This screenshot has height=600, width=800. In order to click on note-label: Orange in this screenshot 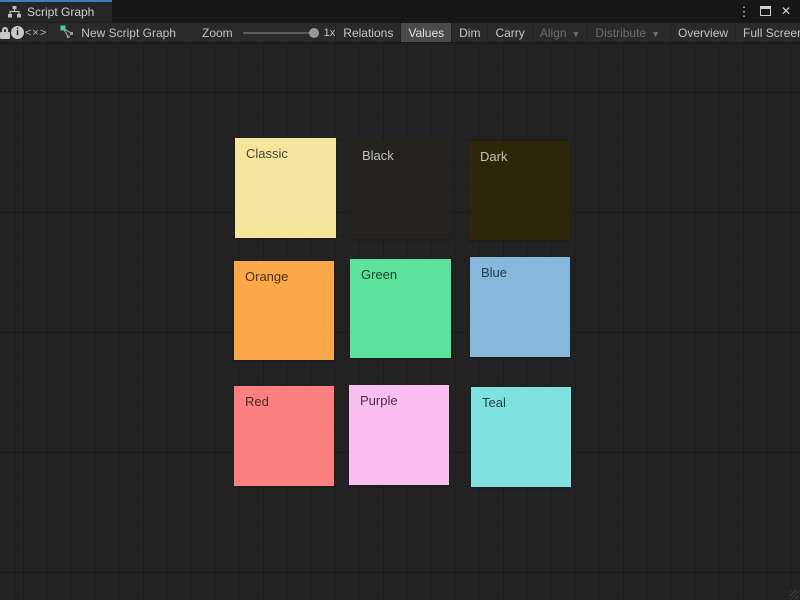, I will do `click(267, 276)`.